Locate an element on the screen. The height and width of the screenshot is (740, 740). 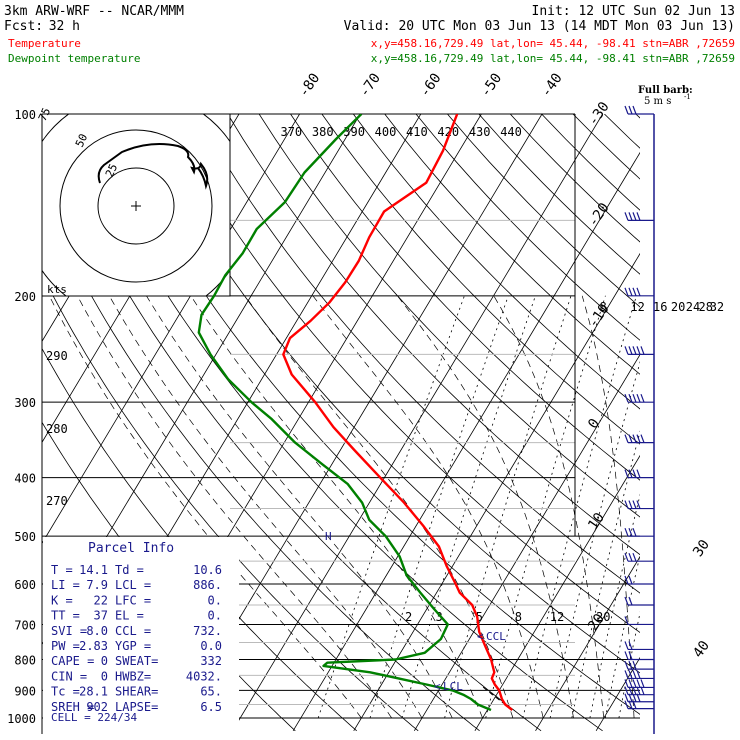
isotherm-label: 40 is located at coordinates (701, 649).